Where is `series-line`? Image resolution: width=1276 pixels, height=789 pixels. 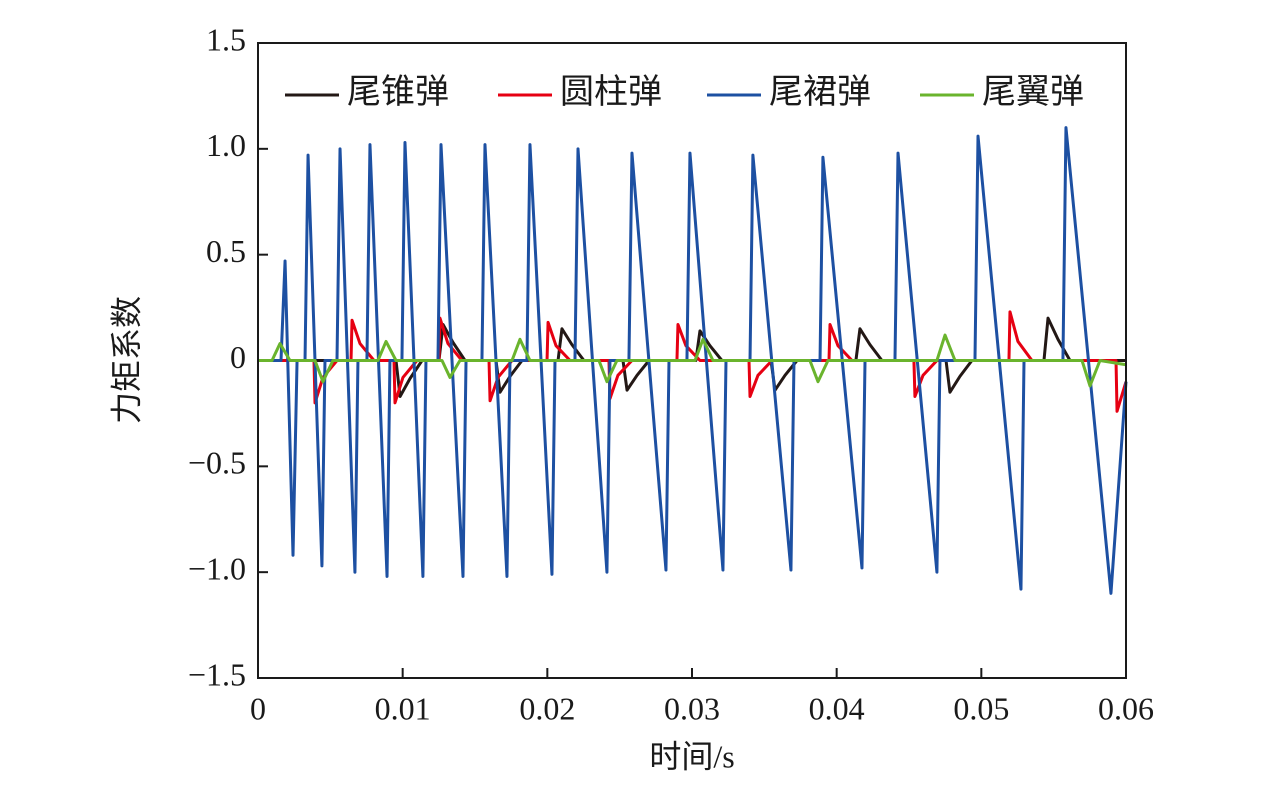
series-line is located at coordinates (692, 360).